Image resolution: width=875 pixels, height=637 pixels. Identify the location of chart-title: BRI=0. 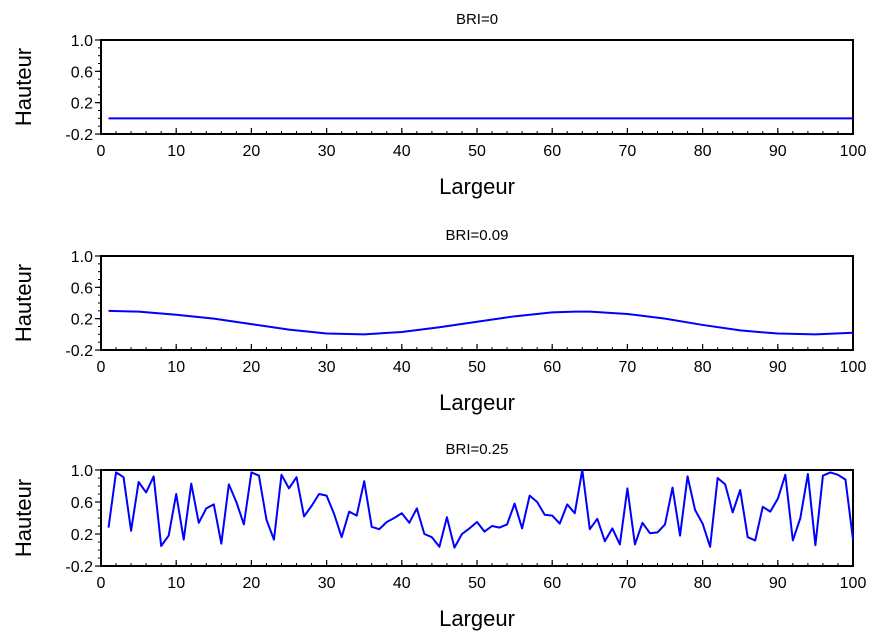
(477, 19).